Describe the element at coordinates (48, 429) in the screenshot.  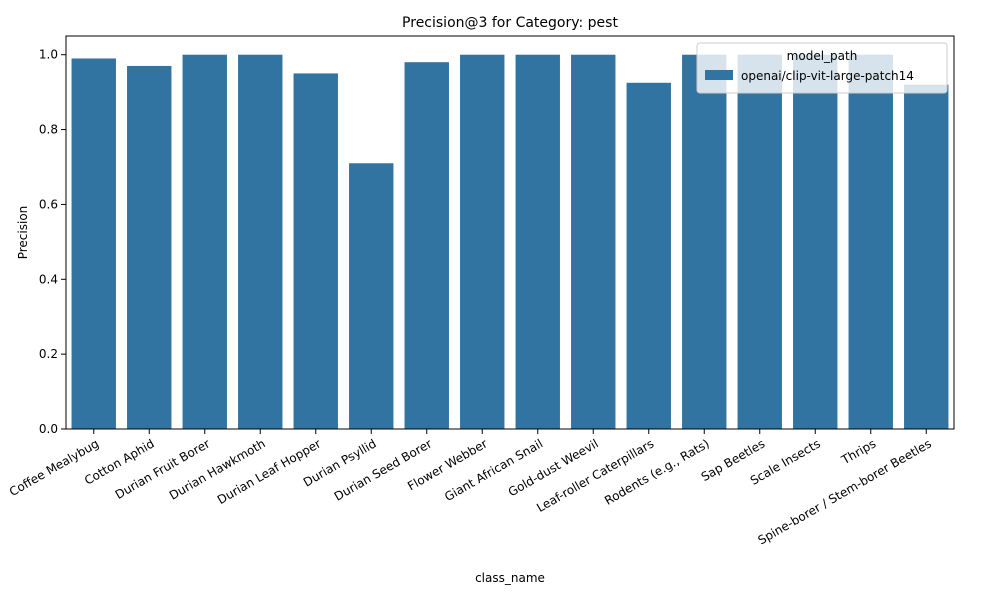
I see `y-tick-label: 0.0` at that location.